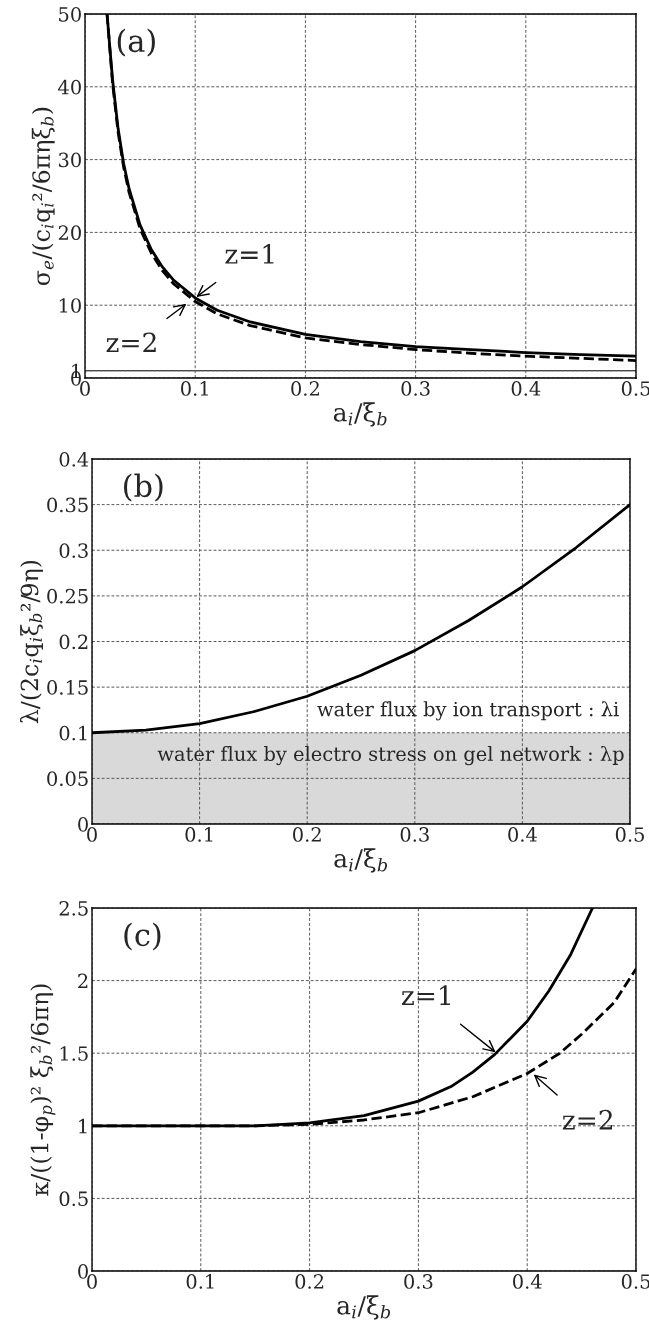 The image size is (649, 1322). I want to click on y-tick-label: 0.1, so click(73, 733).